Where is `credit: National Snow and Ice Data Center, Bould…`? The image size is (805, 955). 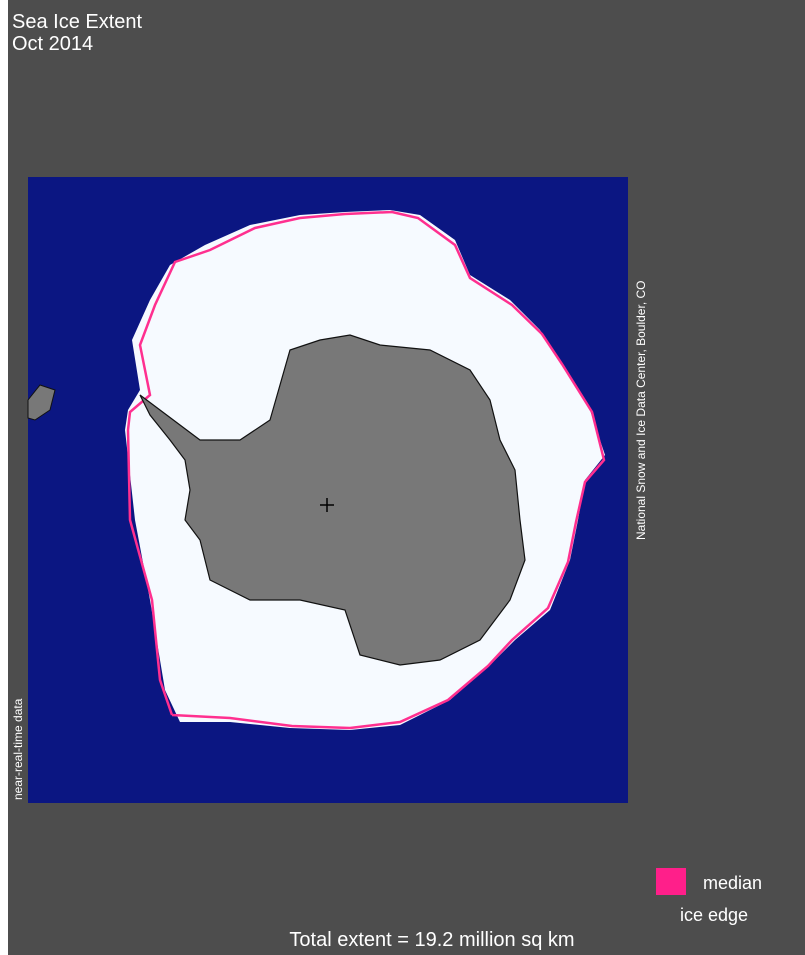 credit: National Snow and Ice Data Center, Bould… is located at coordinates (641, 410).